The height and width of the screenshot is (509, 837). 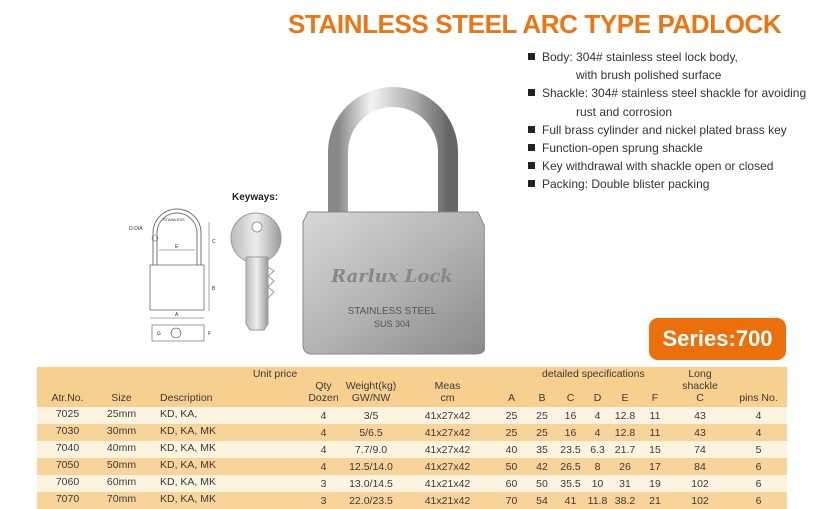 I want to click on cell-f: 11, so click(x=655, y=416).